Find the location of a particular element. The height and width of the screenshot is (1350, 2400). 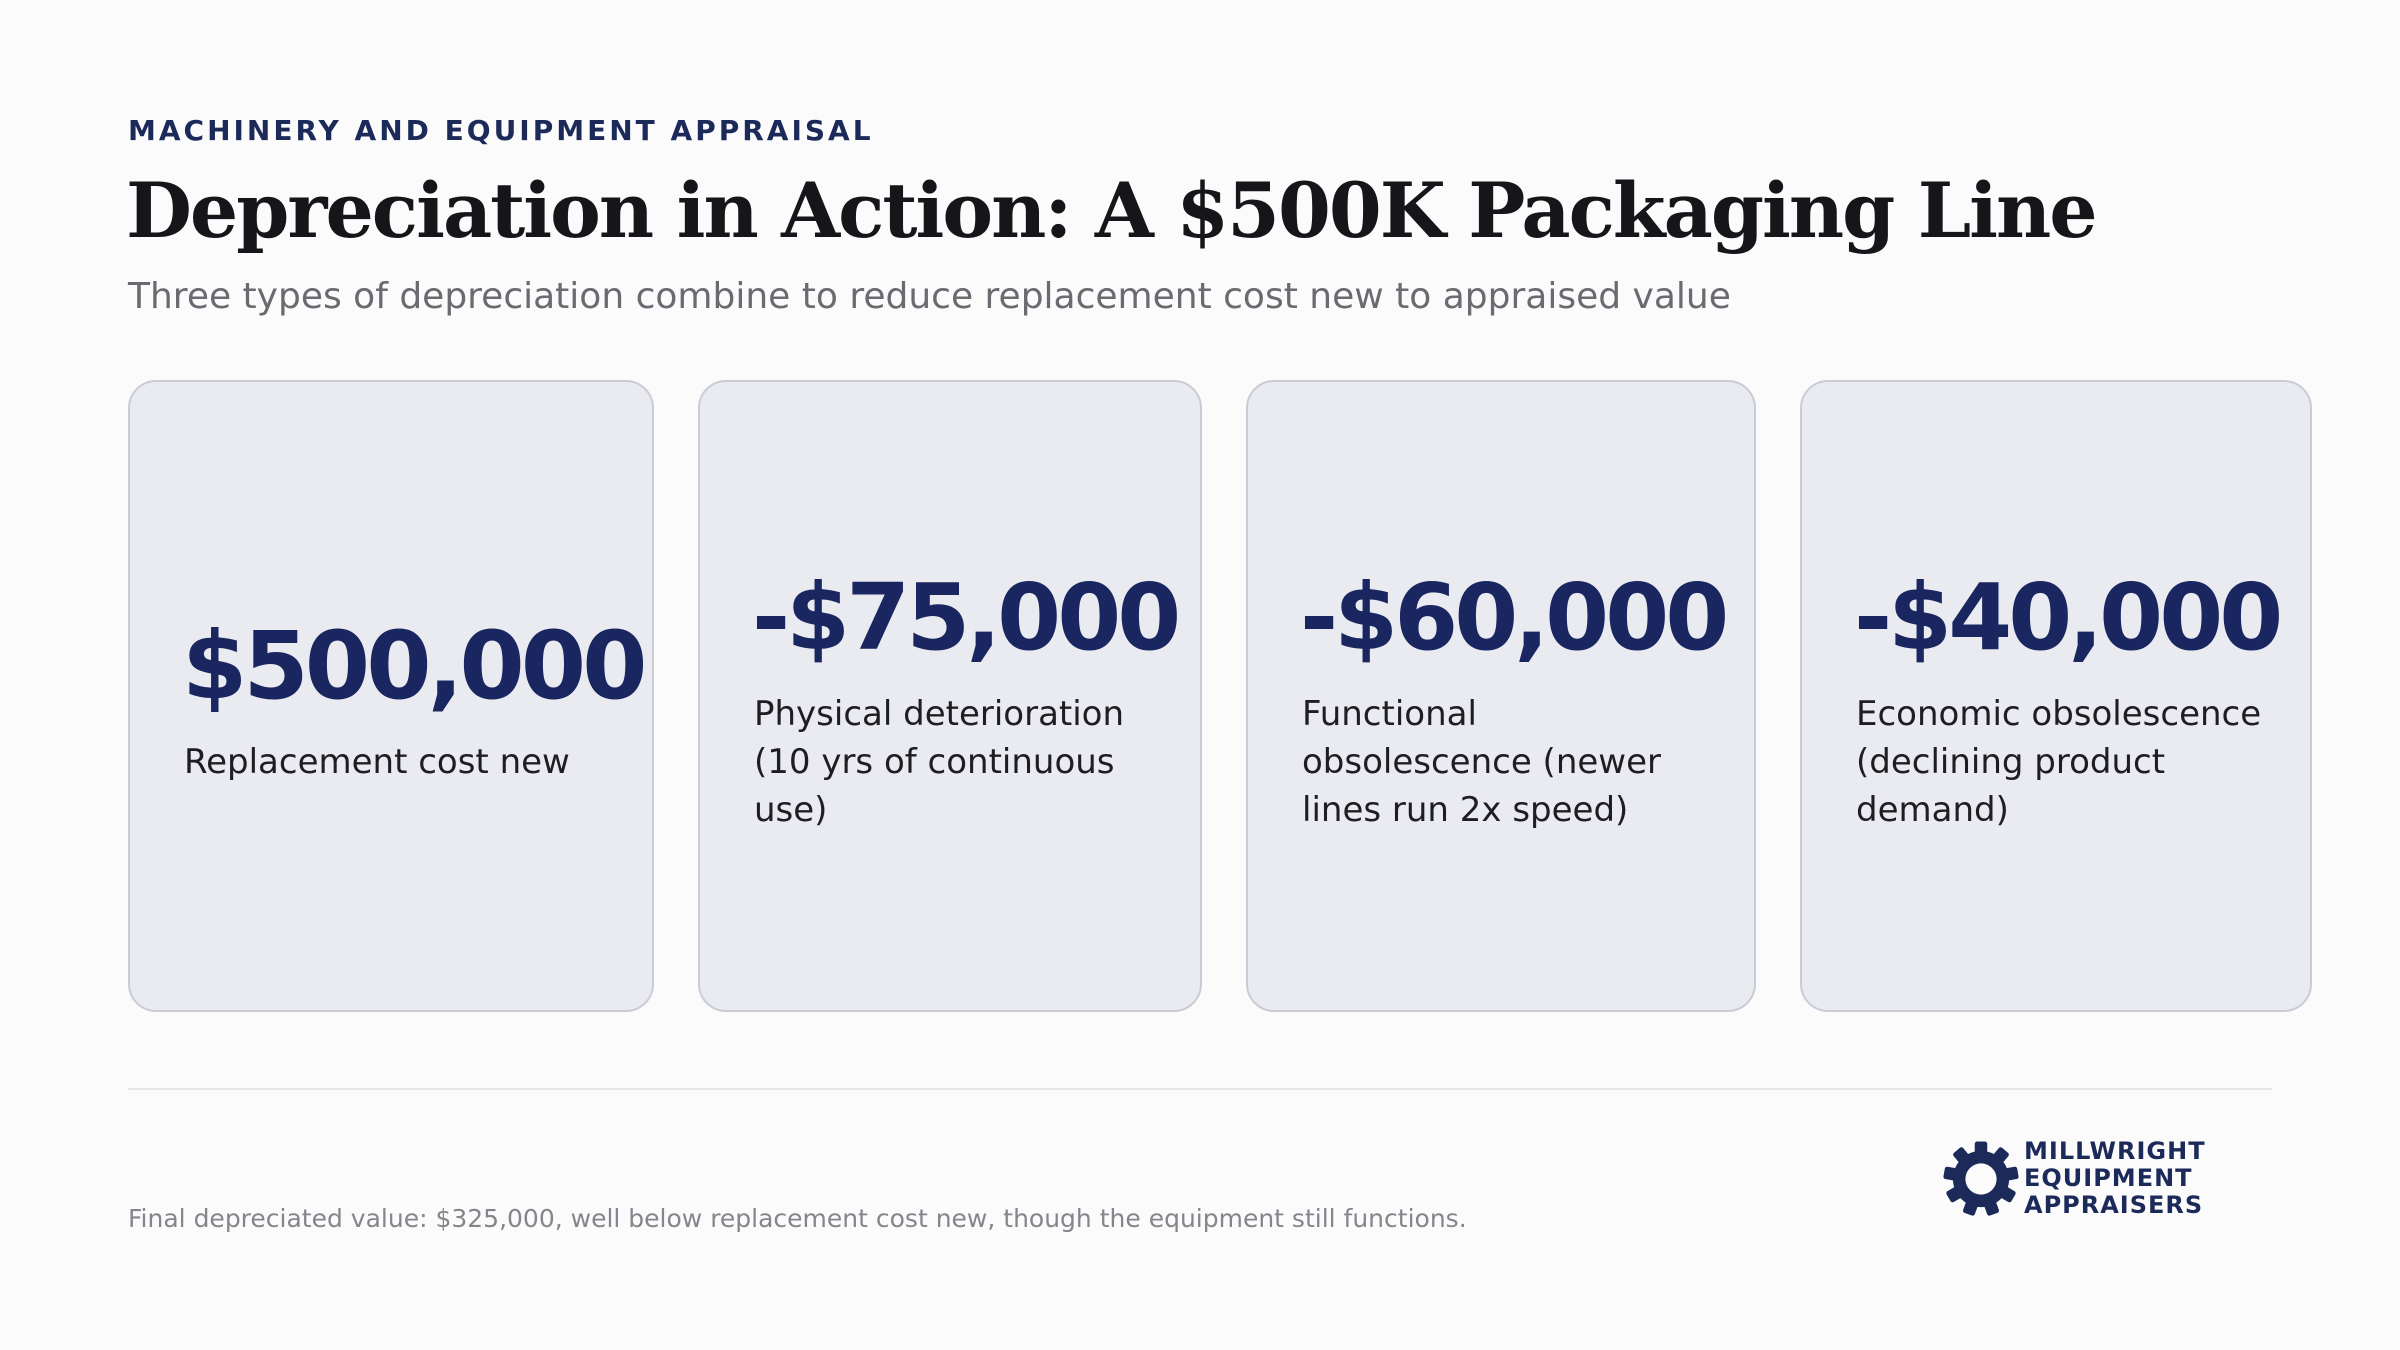

card-value: $500,000 is located at coordinates (415, 666).